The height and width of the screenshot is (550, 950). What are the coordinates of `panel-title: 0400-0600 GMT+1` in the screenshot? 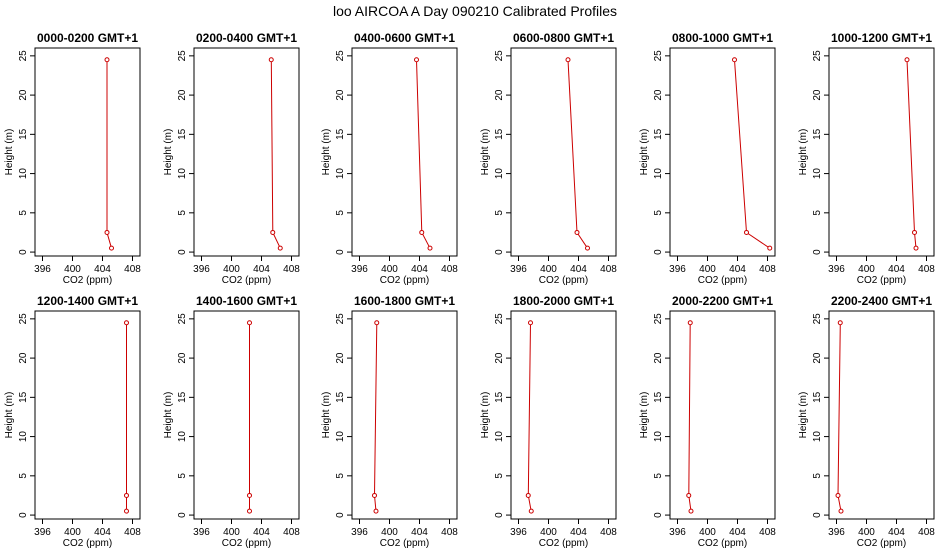 It's located at (404, 38).